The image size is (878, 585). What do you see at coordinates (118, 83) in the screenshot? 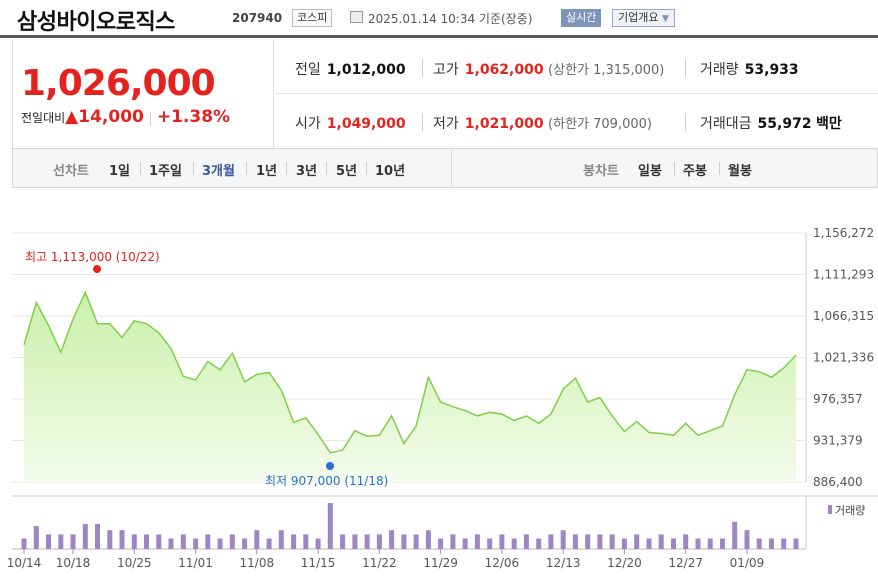
I see `current-price: 1,026,000` at bounding box center [118, 83].